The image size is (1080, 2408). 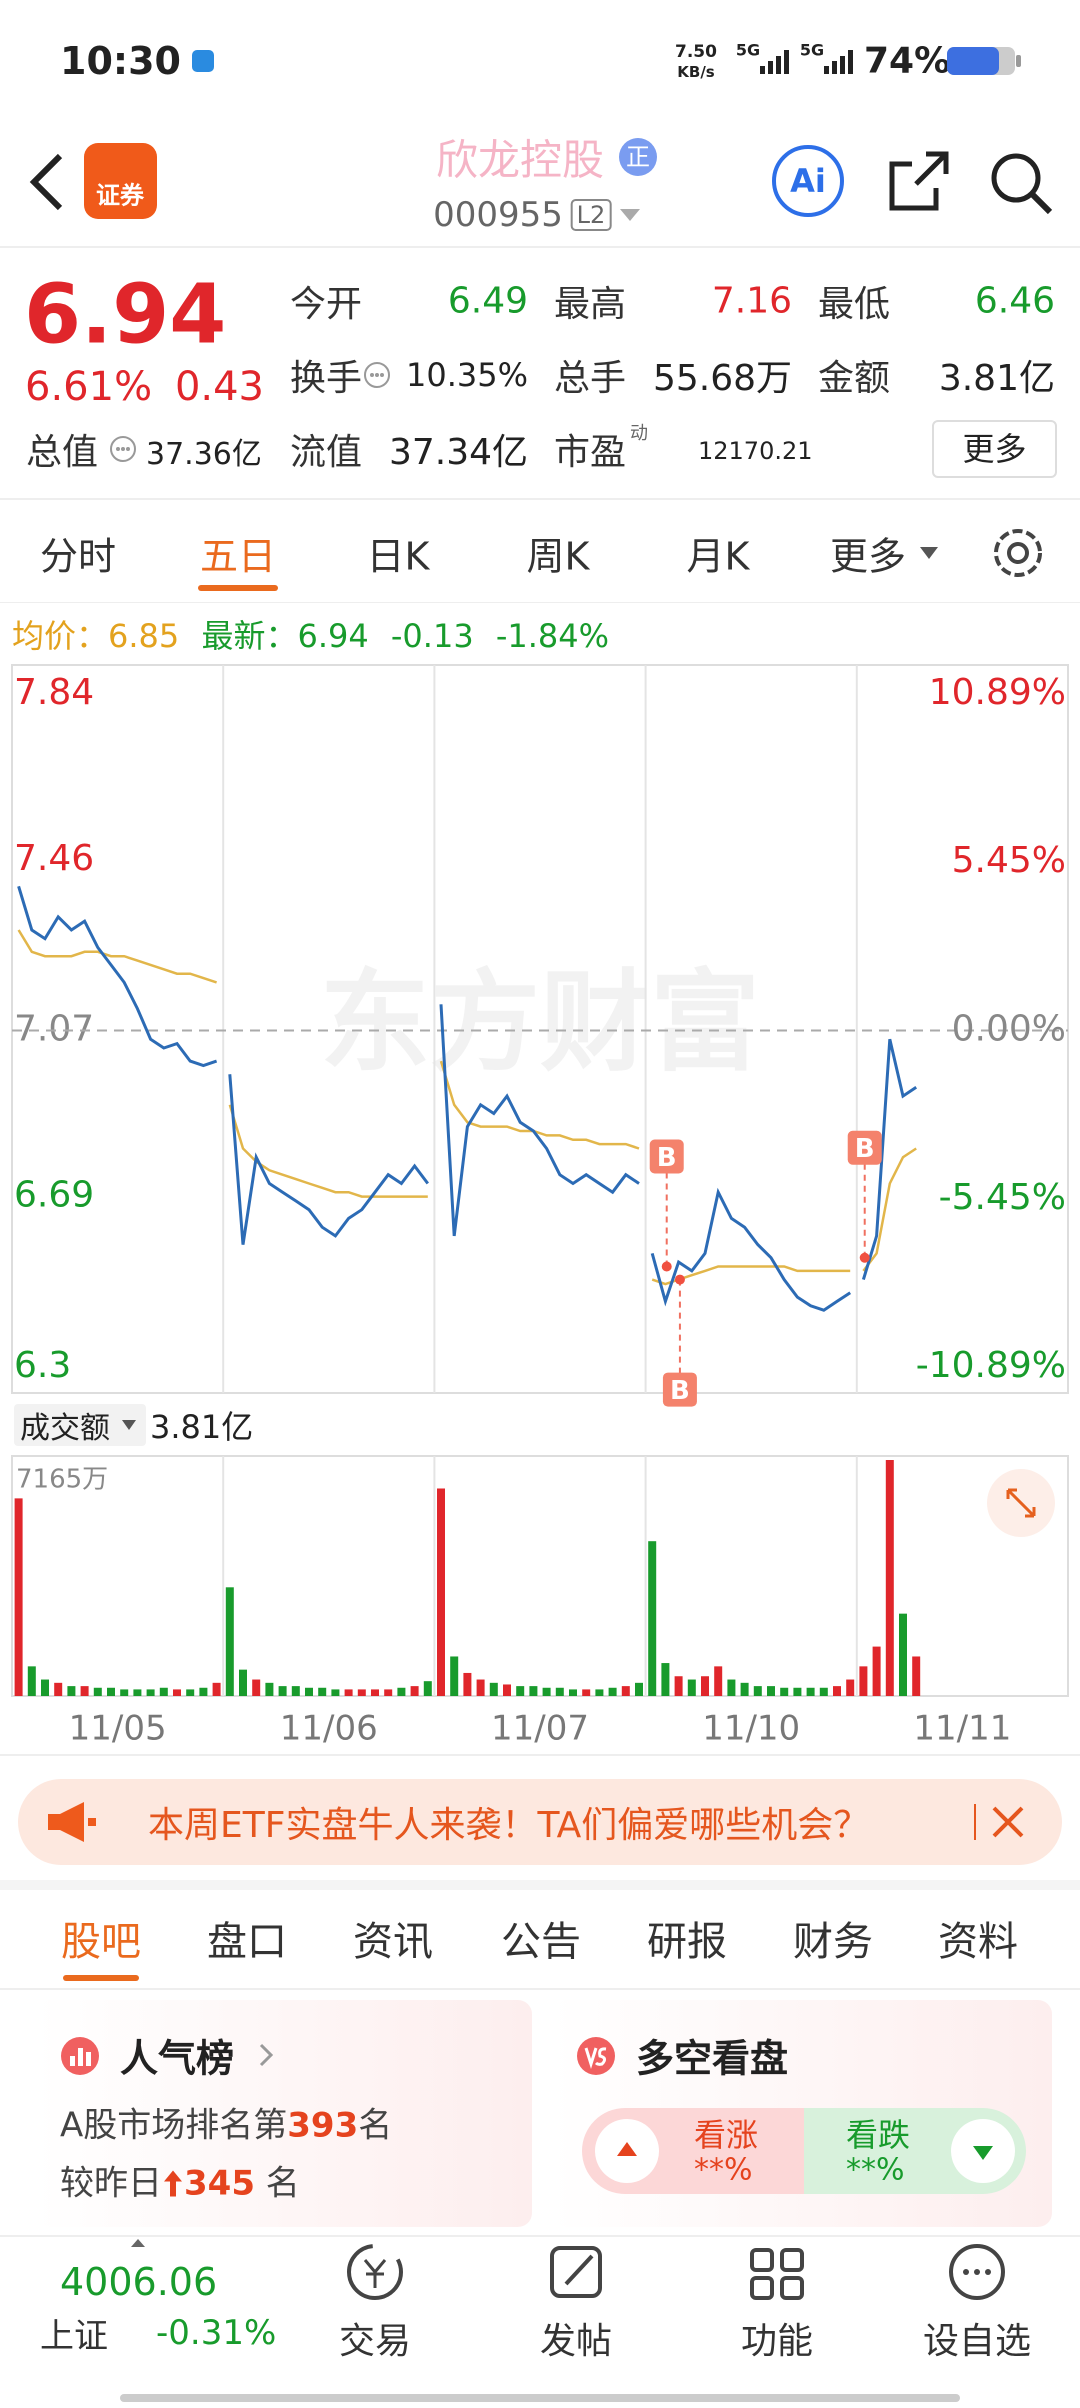 What do you see at coordinates (996, 378) in the screenshot?
I see `field-value: 3.81亿` at bounding box center [996, 378].